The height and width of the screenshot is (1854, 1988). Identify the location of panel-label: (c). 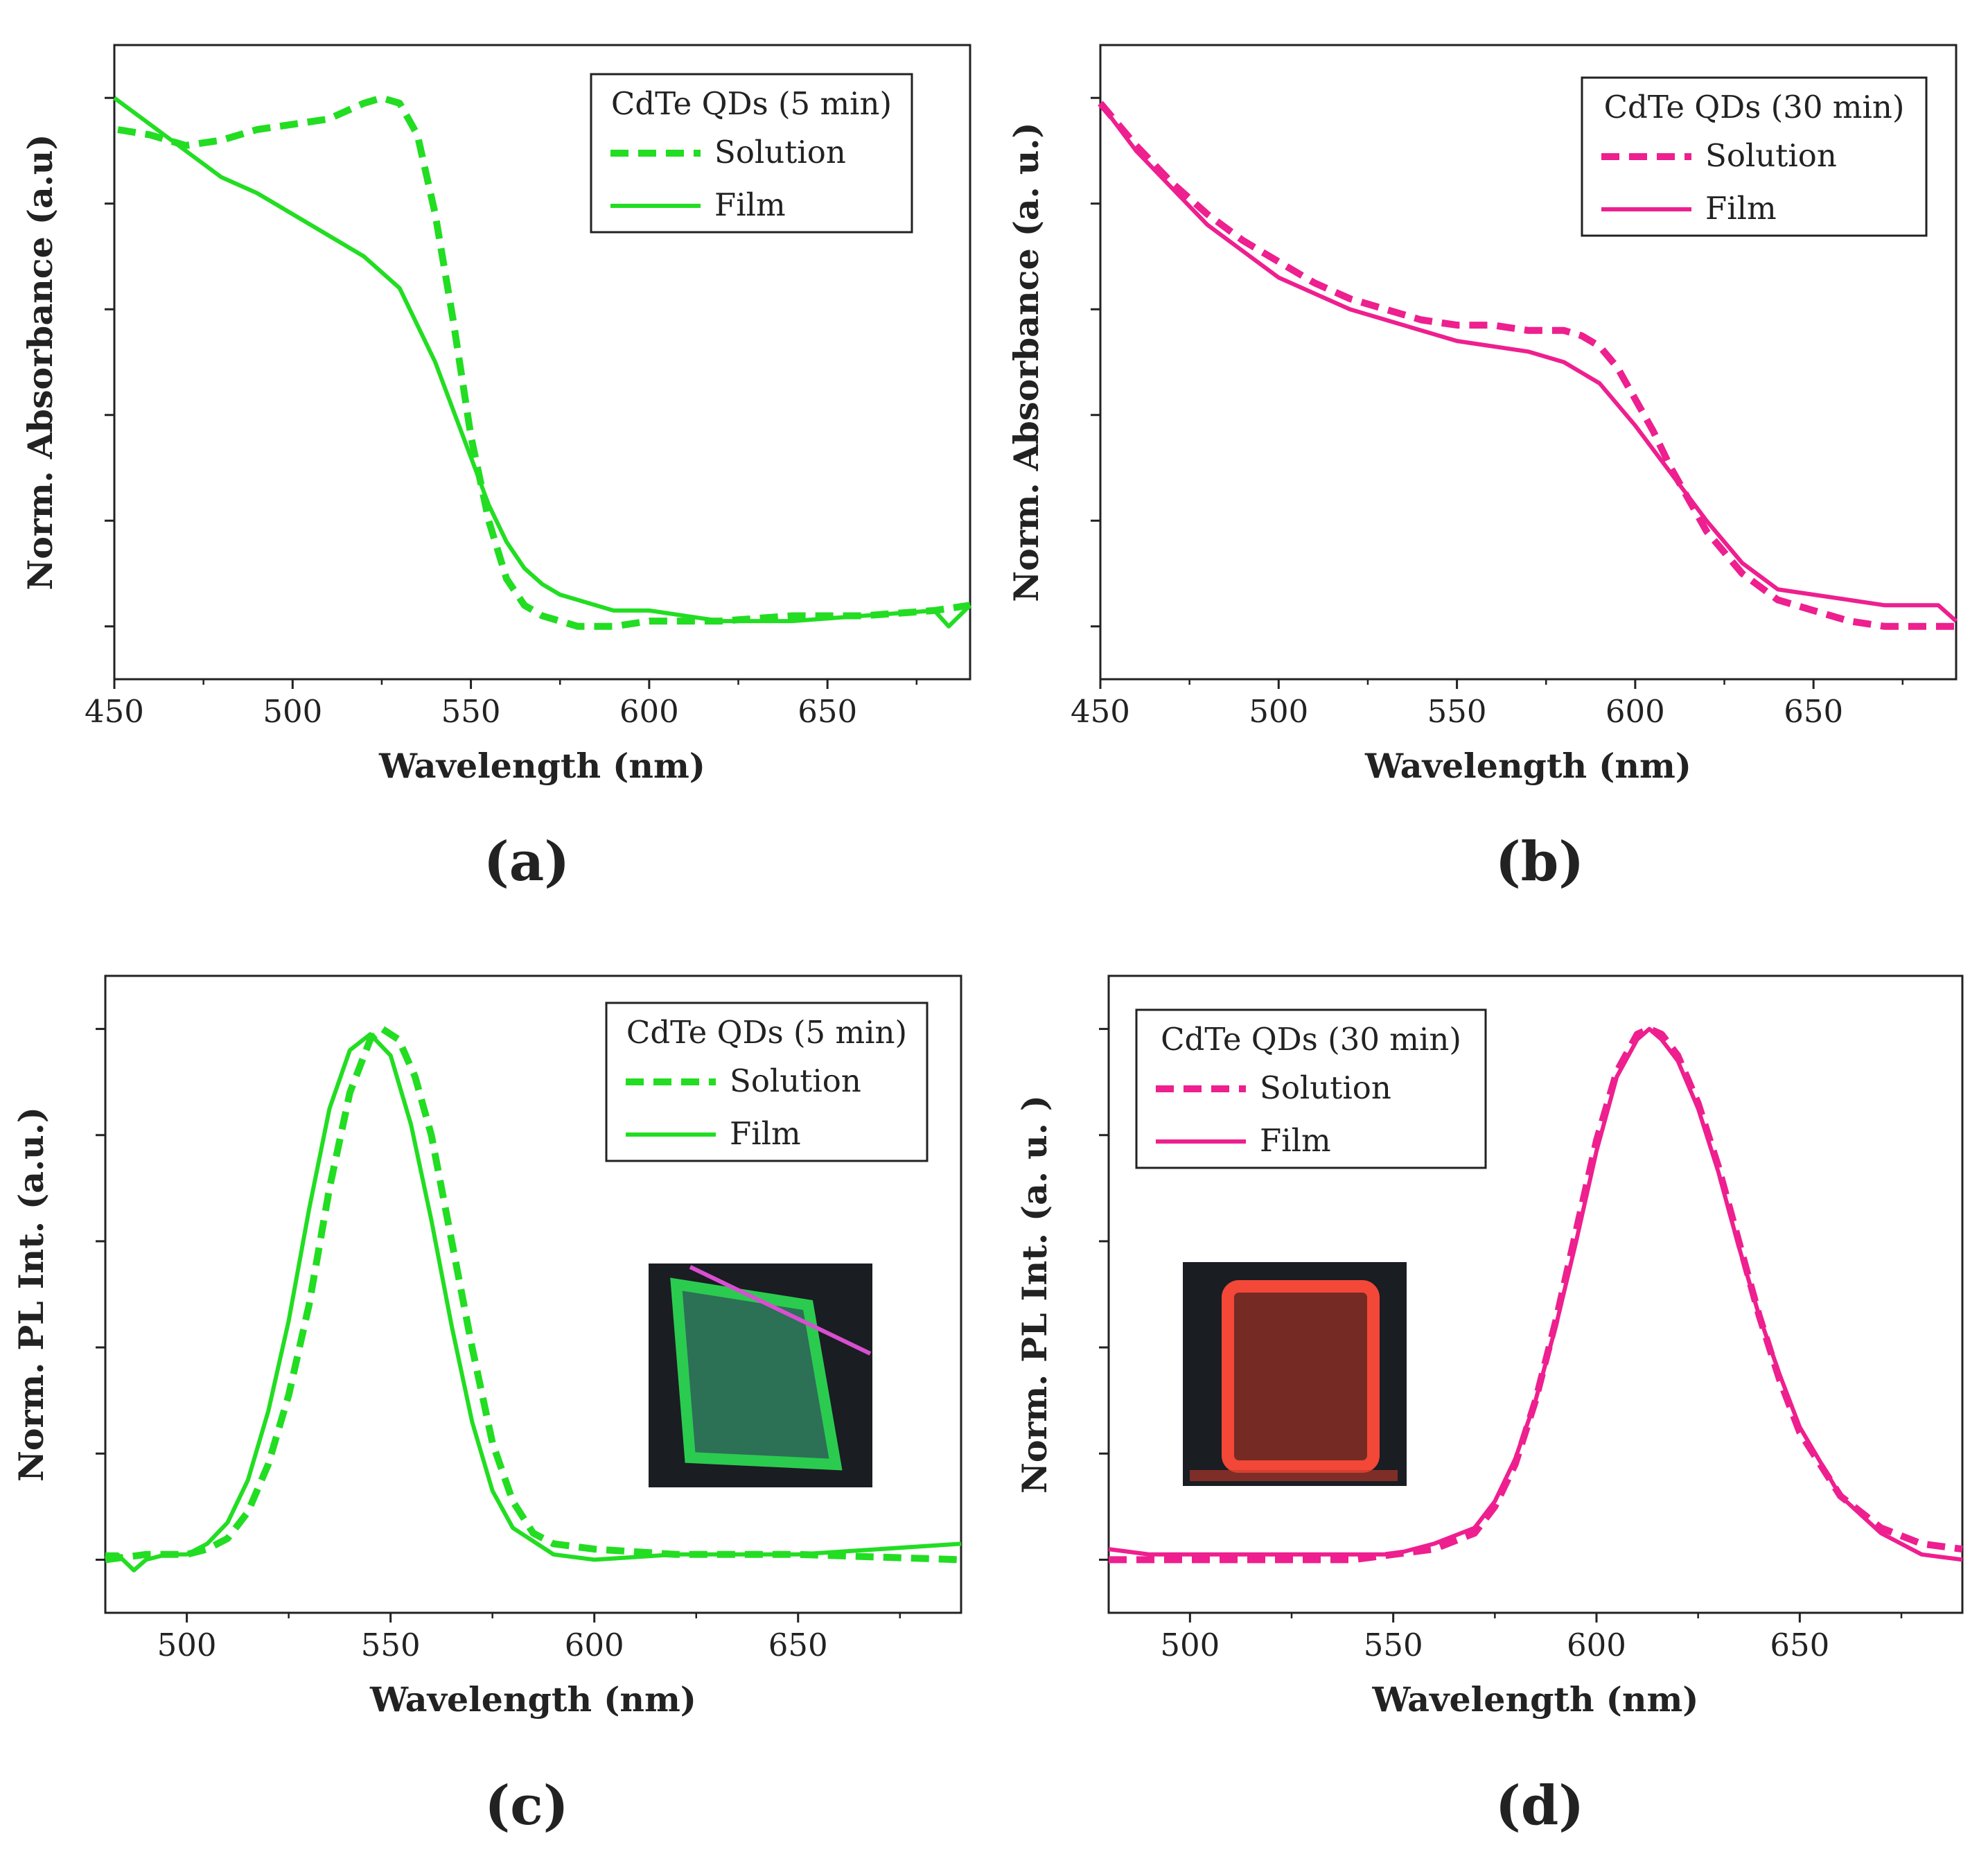
(526, 1806).